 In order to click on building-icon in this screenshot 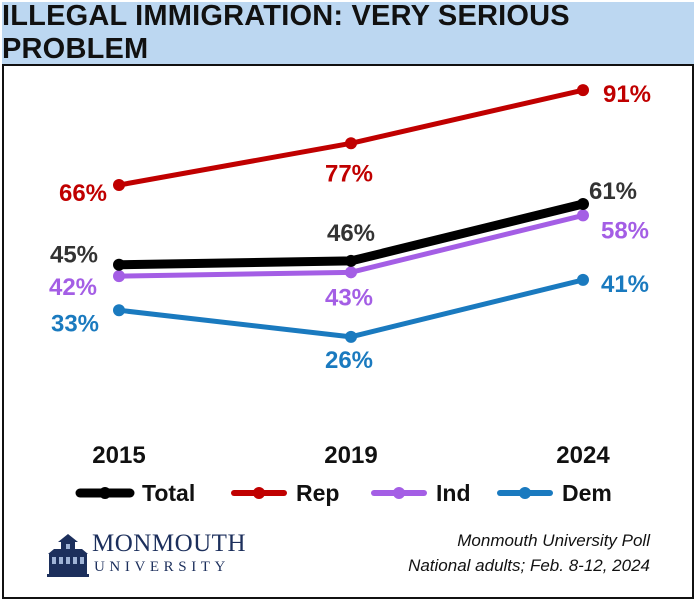, I will do `click(68, 555)`.